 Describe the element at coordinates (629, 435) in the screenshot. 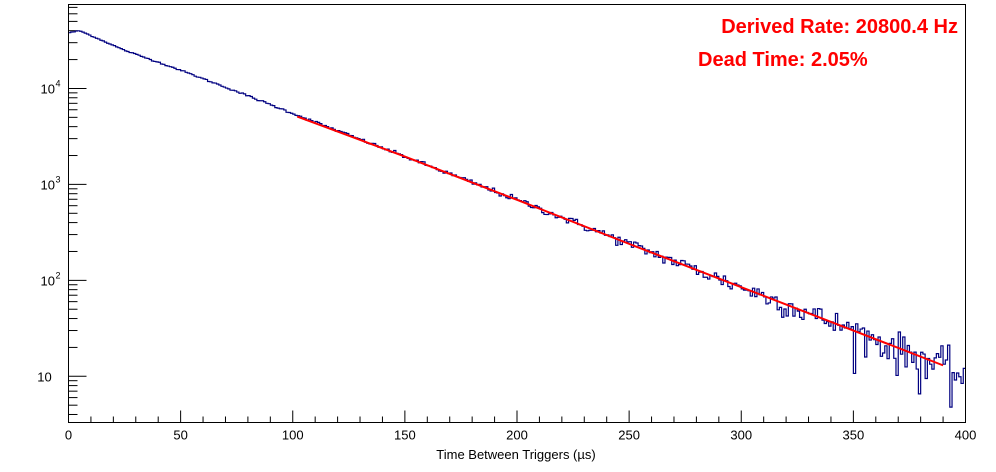

I see `x-tick-label: 250` at that location.